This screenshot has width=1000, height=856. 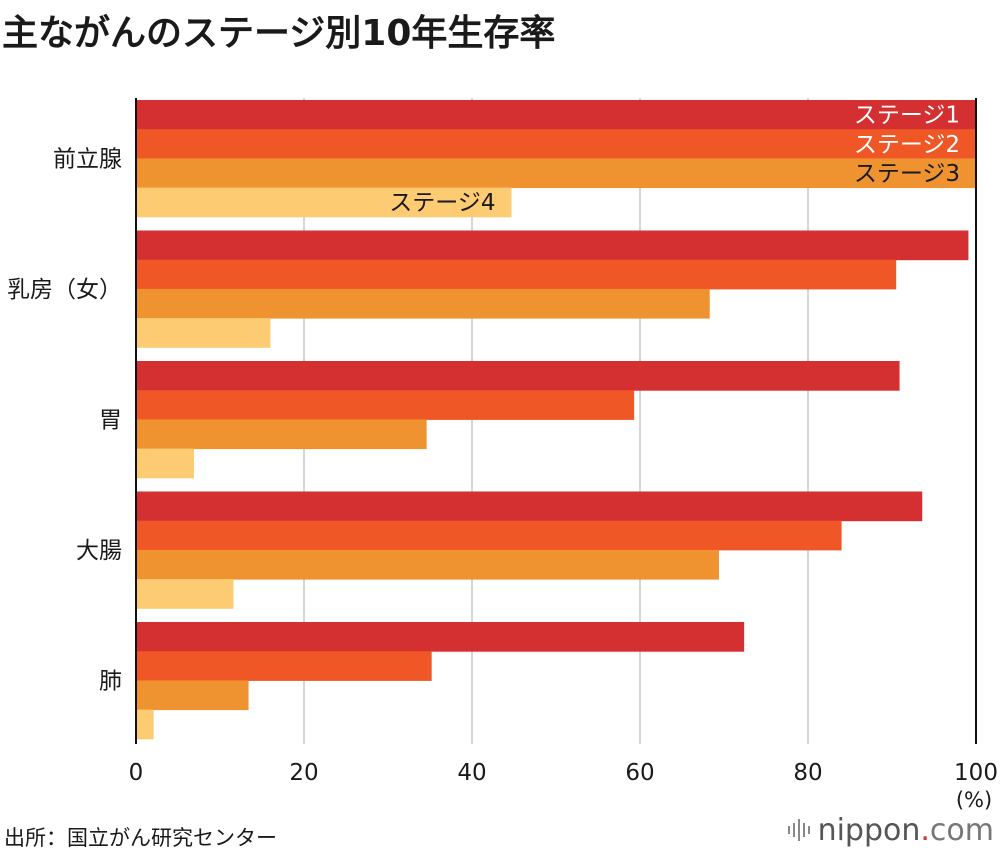 I want to click on logo-mark-icon, so click(x=798, y=830).